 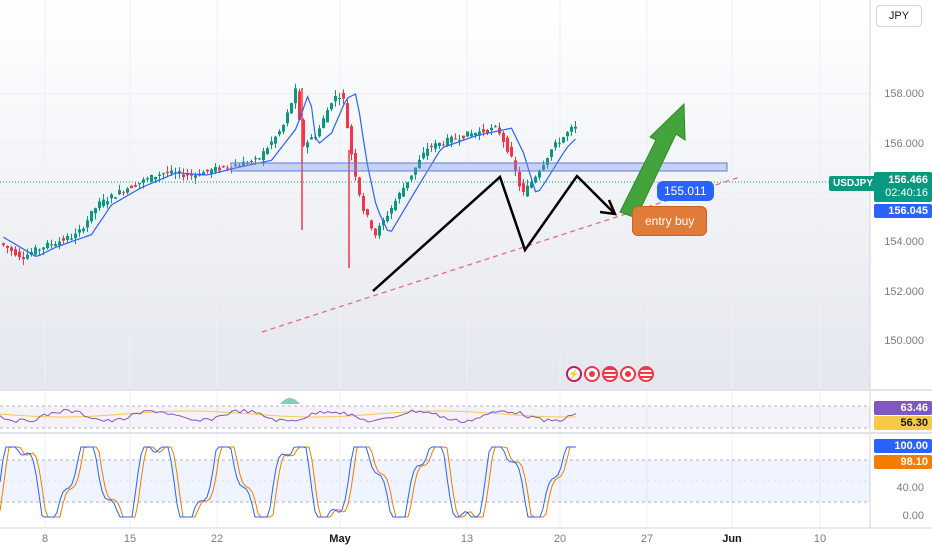 What do you see at coordinates (435, 417) in the screenshot?
I see `rsi-band` at bounding box center [435, 417].